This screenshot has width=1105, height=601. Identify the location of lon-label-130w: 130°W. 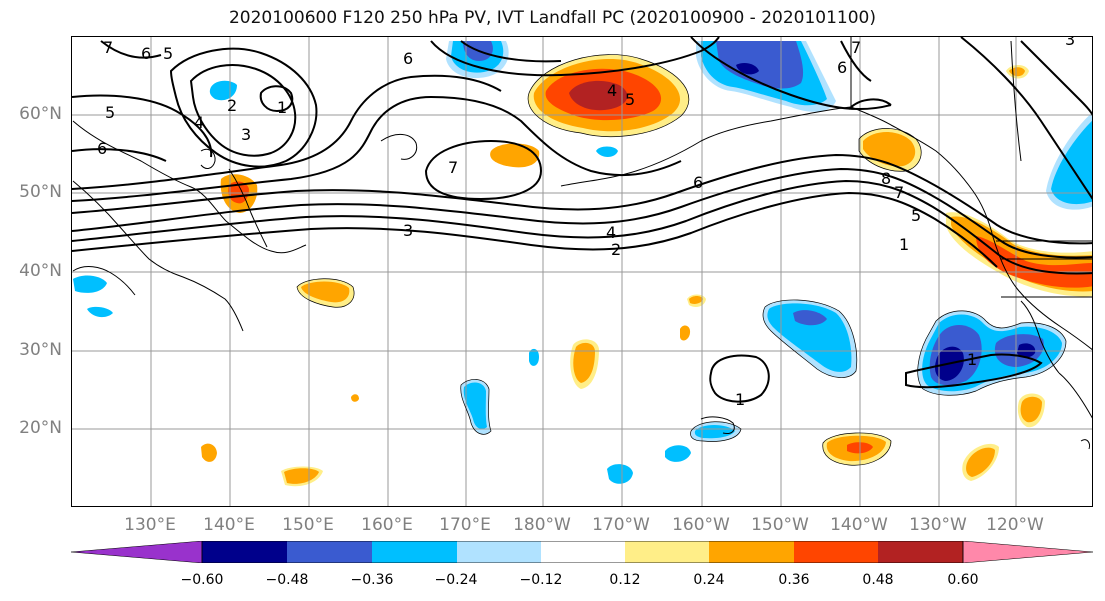
(938, 525).